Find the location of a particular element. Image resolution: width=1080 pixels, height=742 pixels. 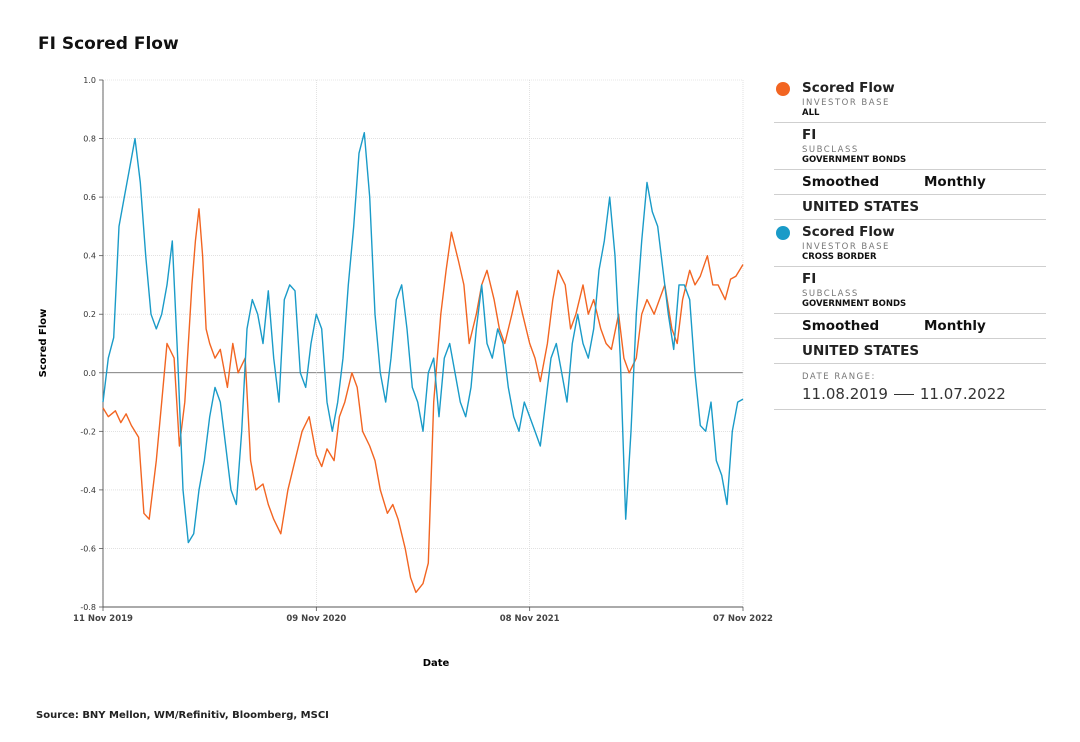

x-tick-label: 07 Nov 2022 is located at coordinates (743, 619).